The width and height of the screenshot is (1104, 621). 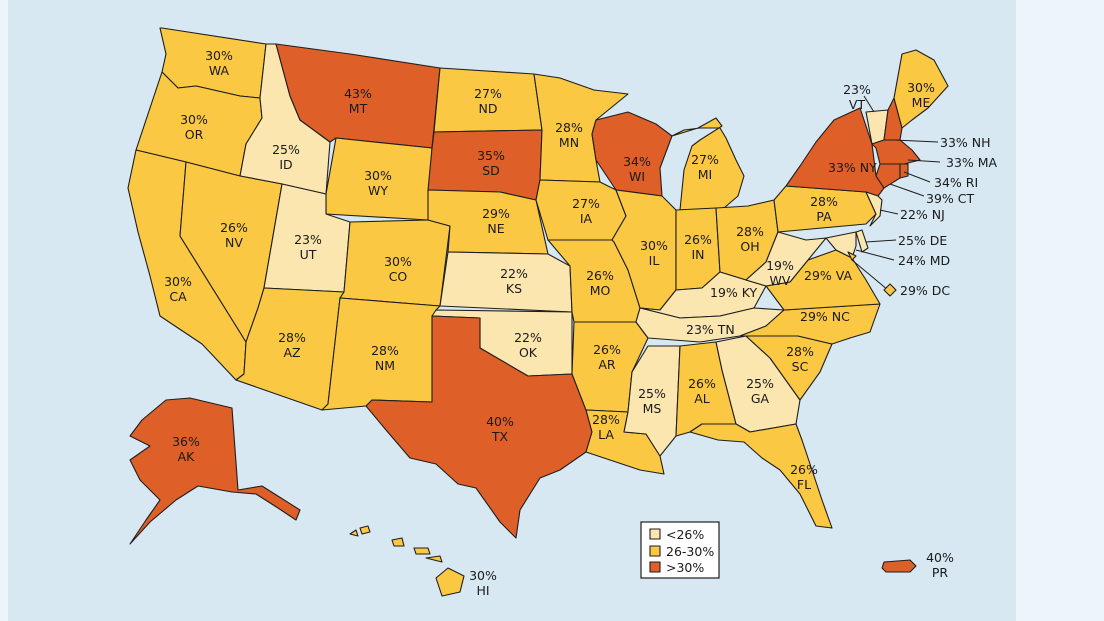 I want to click on label-vt: 23% VT, so click(x=857, y=97).